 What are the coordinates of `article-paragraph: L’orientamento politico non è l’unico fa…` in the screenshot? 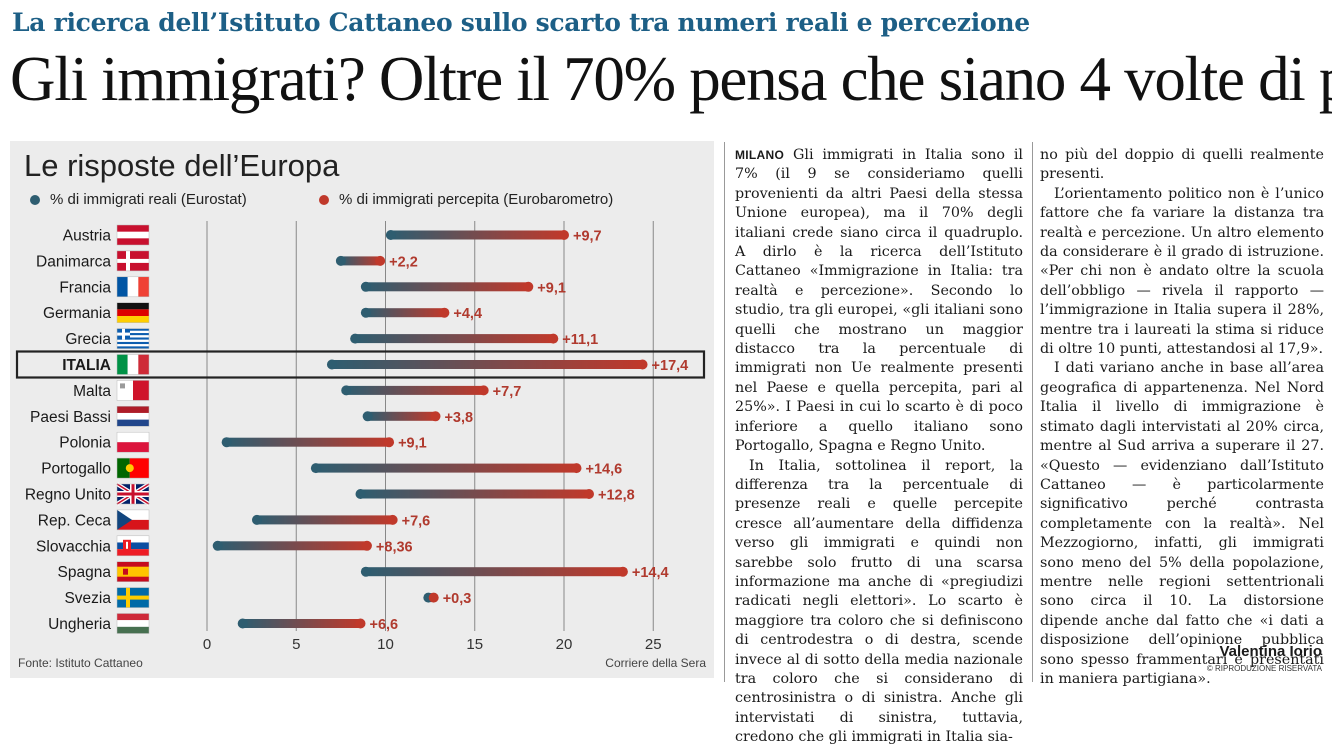 It's located at (1182, 271).